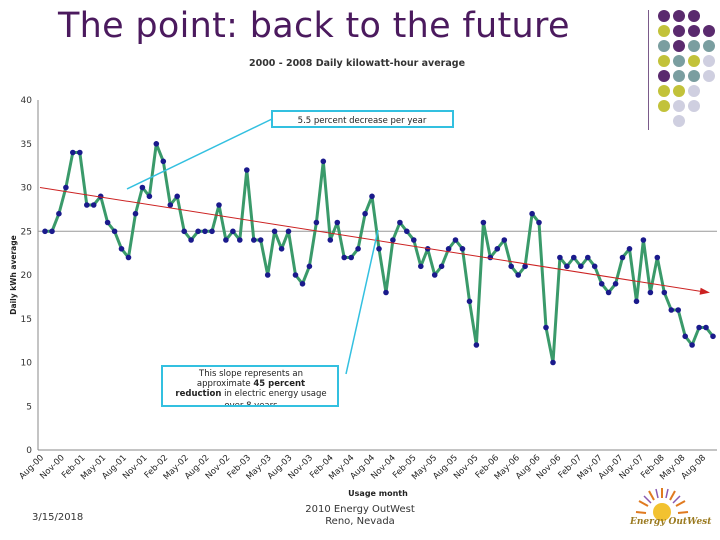 The image size is (720, 540). Describe the element at coordinates (29, 407) in the screenshot. I see `y-tick-label: 5` at that location.